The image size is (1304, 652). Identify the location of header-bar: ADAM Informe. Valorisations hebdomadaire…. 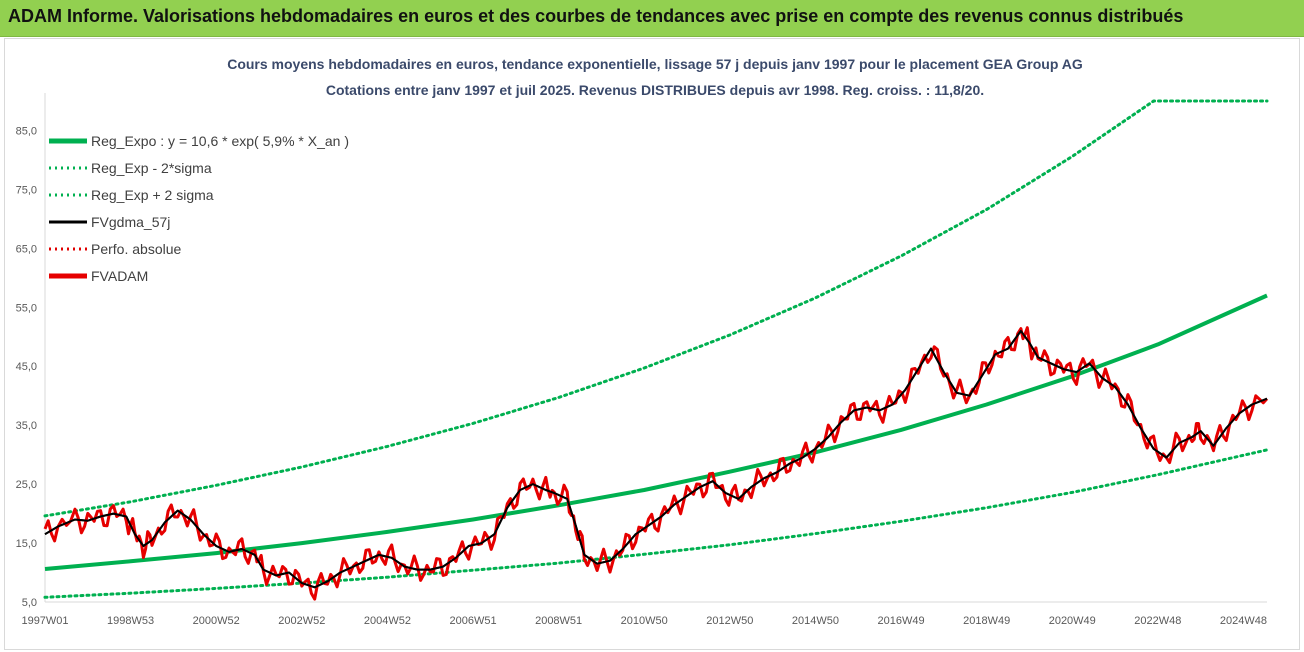
(652, 18).